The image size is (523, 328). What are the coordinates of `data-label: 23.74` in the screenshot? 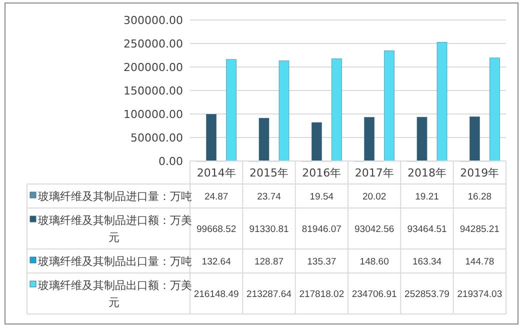 It's located at (269, 196).